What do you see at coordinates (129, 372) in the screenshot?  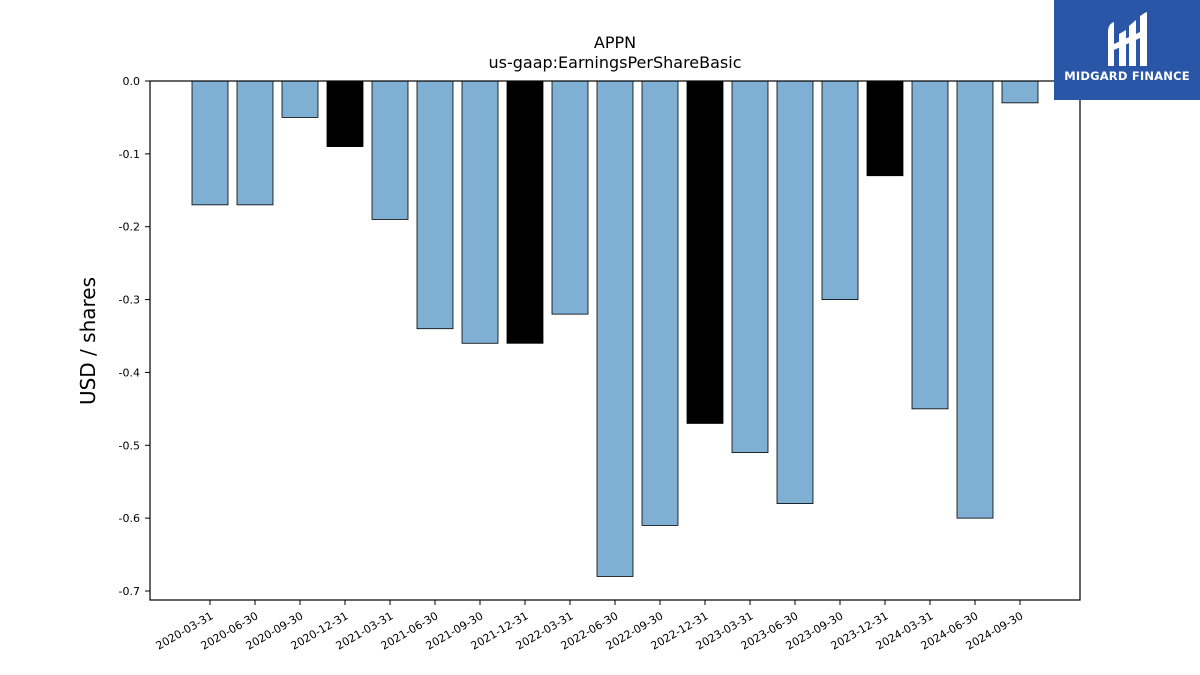 I see `y-tick-label: -0.4` at bounding box center [129, 372].